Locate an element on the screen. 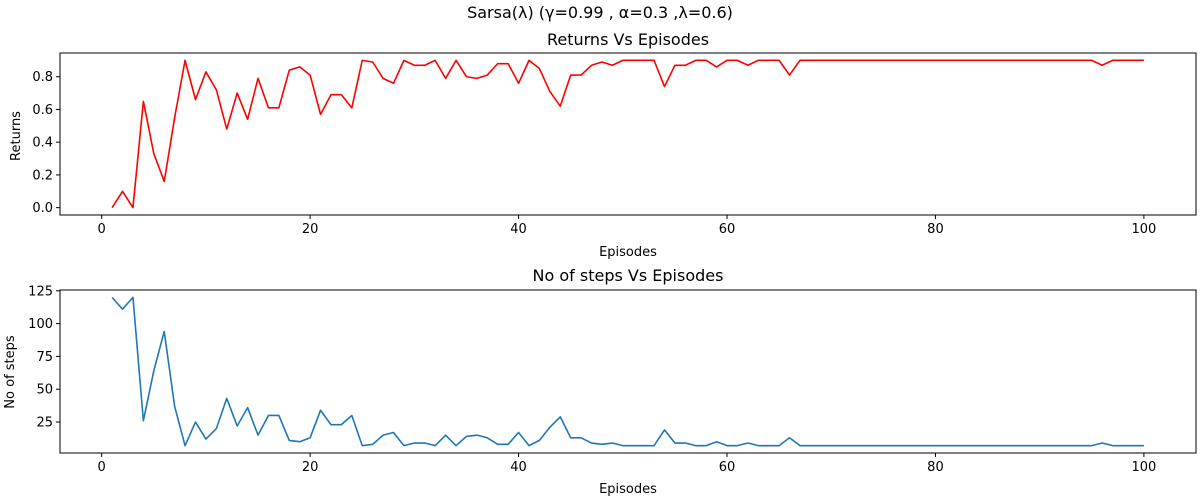  returns-y-tick-label: 0.6 is located at coordinates (42, 110).